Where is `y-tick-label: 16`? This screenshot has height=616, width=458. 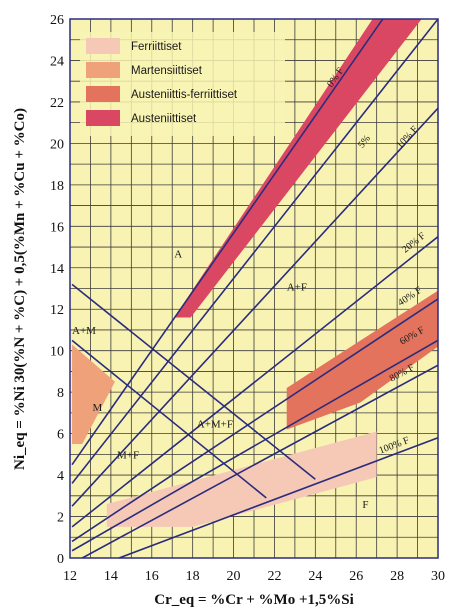 y-tick-label: 16 is located at coordinates (57, 227).